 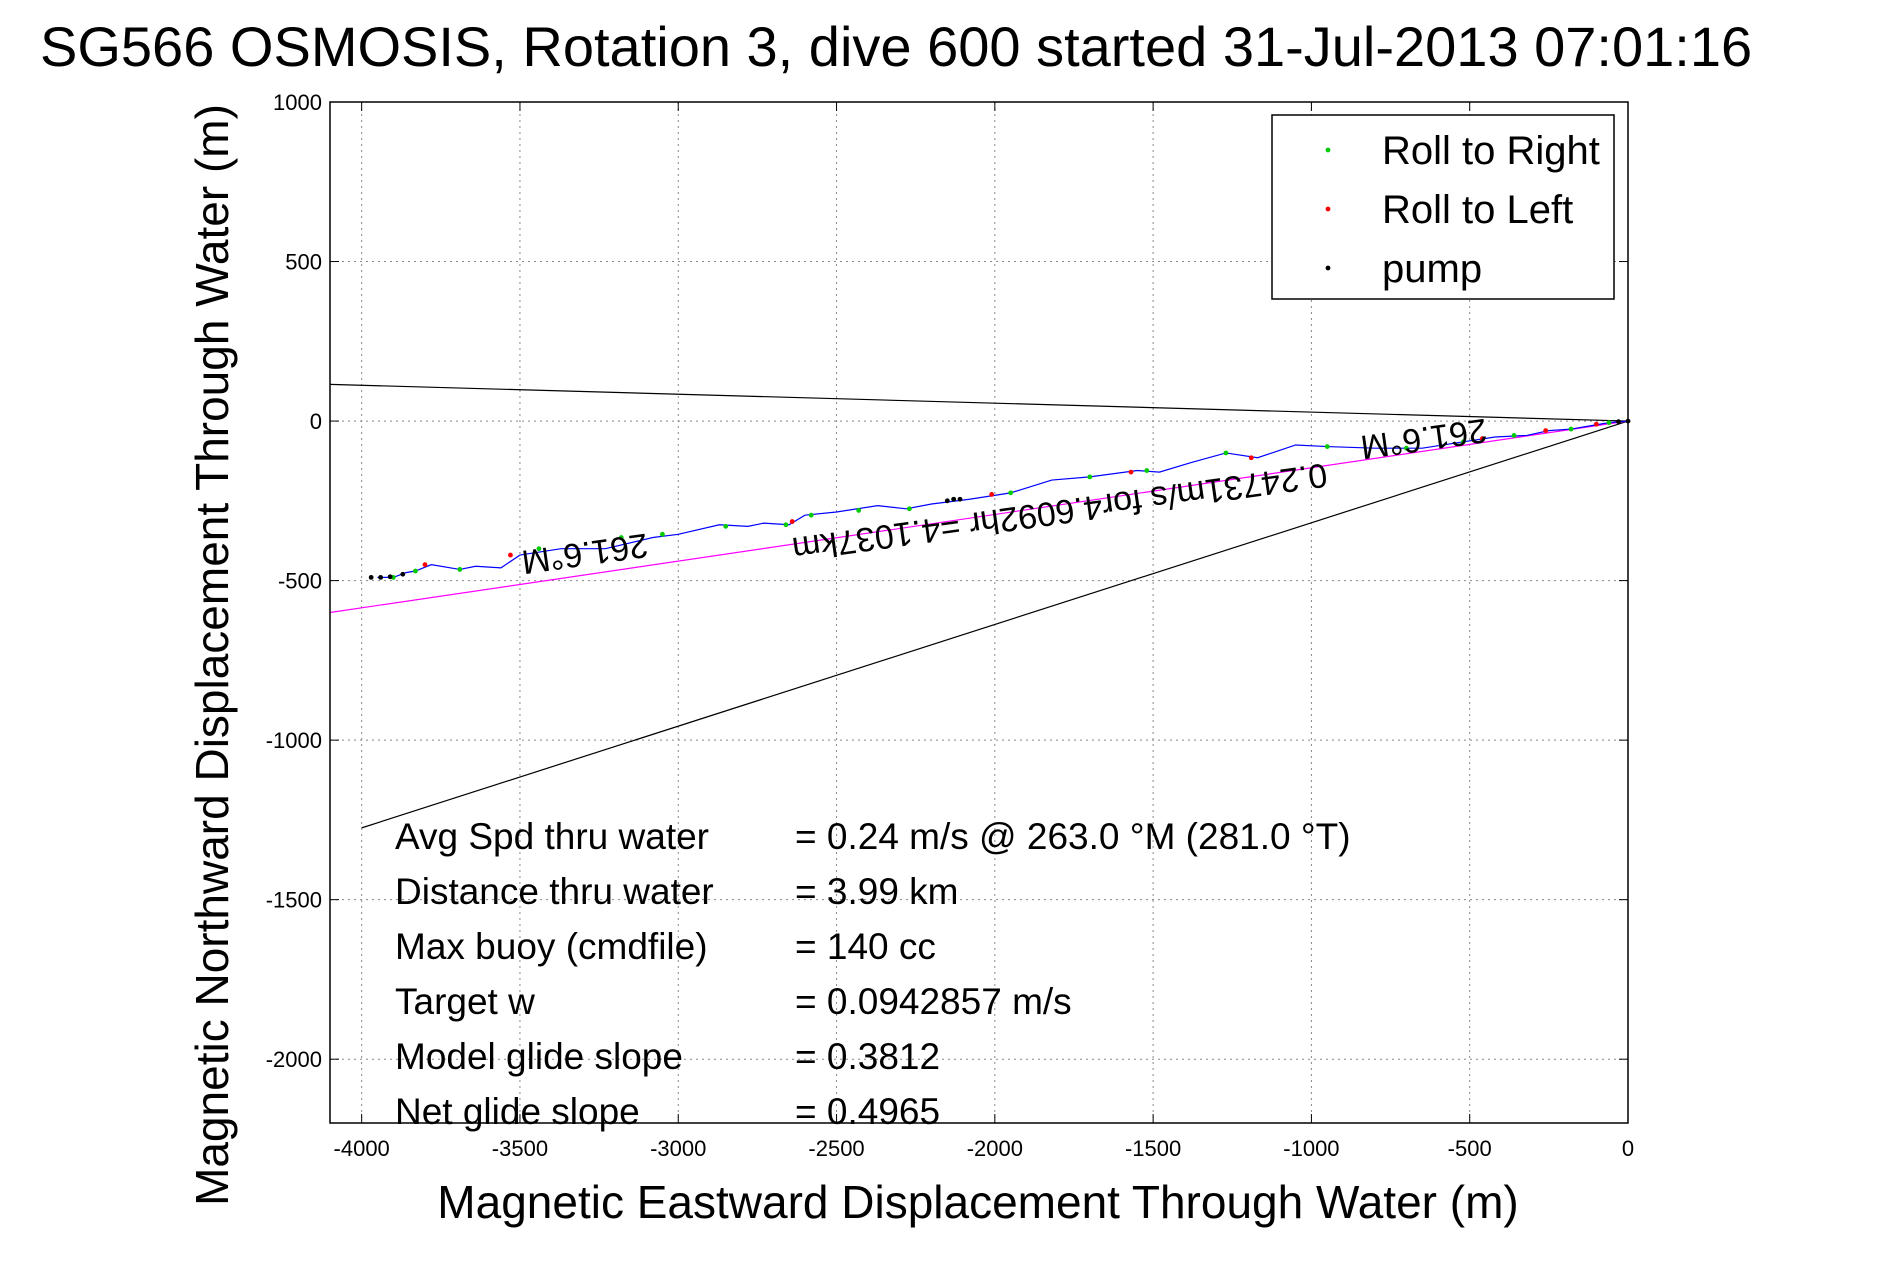 I want to click on y-tick-label: -500, so click(x=300, y=581).